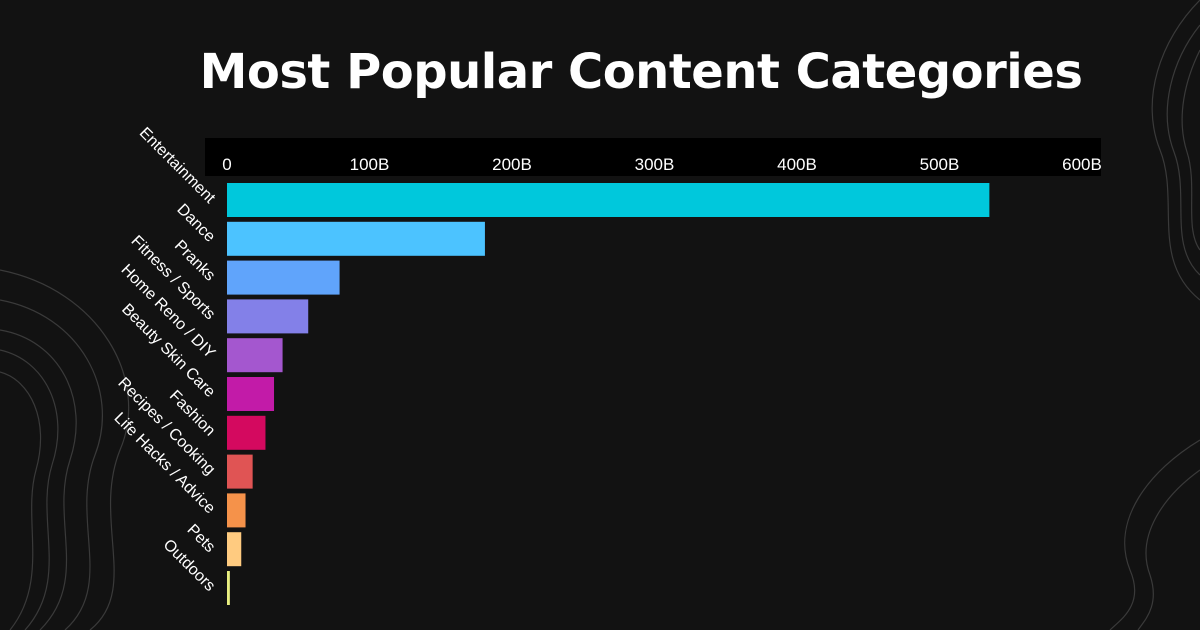 This screenshot has width=1200, height=630. Describe the element at coordinates (370, 164) in the screenshot. I see `x-tick-label: 100B` at that location.